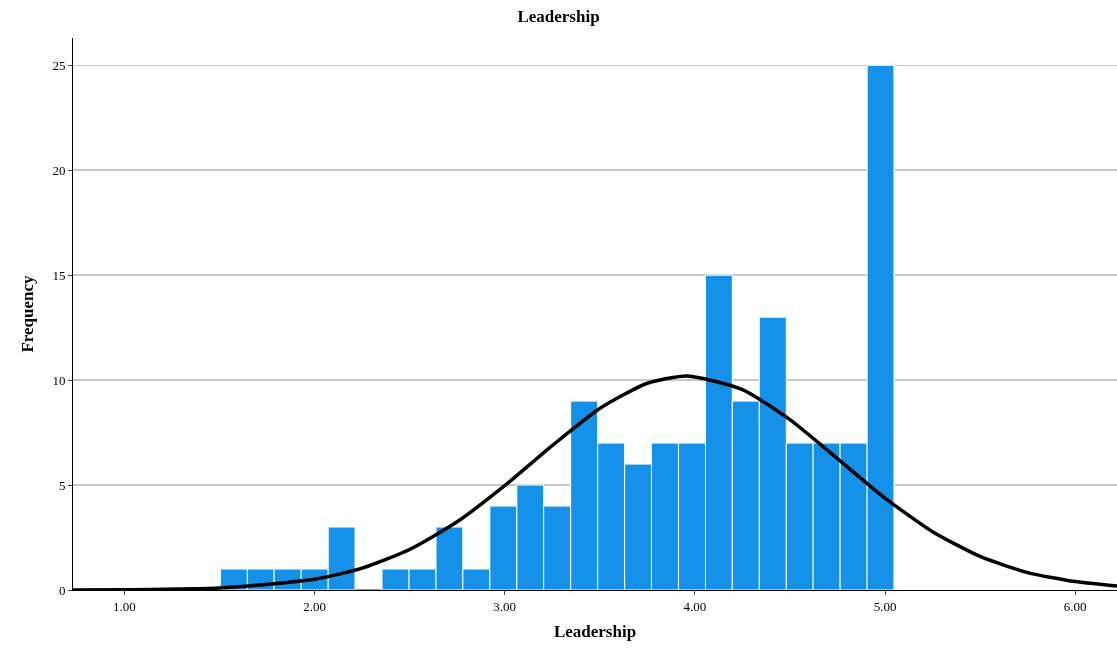 The height and width of the screenshot is (656, 1117). What do you see at coordinates (1075, 606) in the screenshot?
I see `x-tick-label: 6.00` at bounding box center [1075, 606].